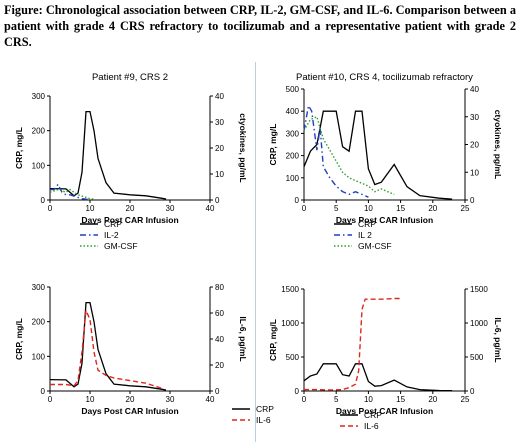 Image resolution: width=520 pixels, height=447 pixels. I want to click on y-tick-label-right: 1000, so click(479, 323).